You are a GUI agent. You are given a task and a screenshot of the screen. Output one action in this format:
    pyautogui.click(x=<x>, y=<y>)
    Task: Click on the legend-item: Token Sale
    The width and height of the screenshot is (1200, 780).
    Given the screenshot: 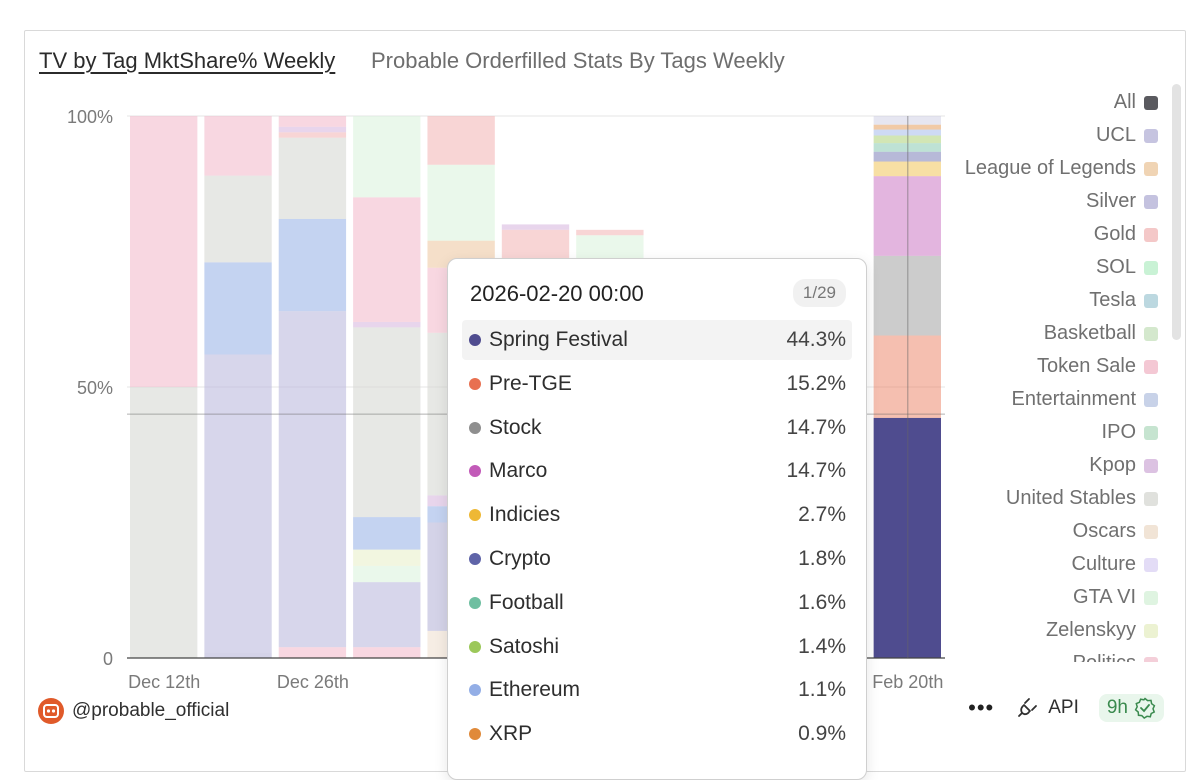 What is the action you would take?
    pyautogui.click(x=1008, y=366)
    